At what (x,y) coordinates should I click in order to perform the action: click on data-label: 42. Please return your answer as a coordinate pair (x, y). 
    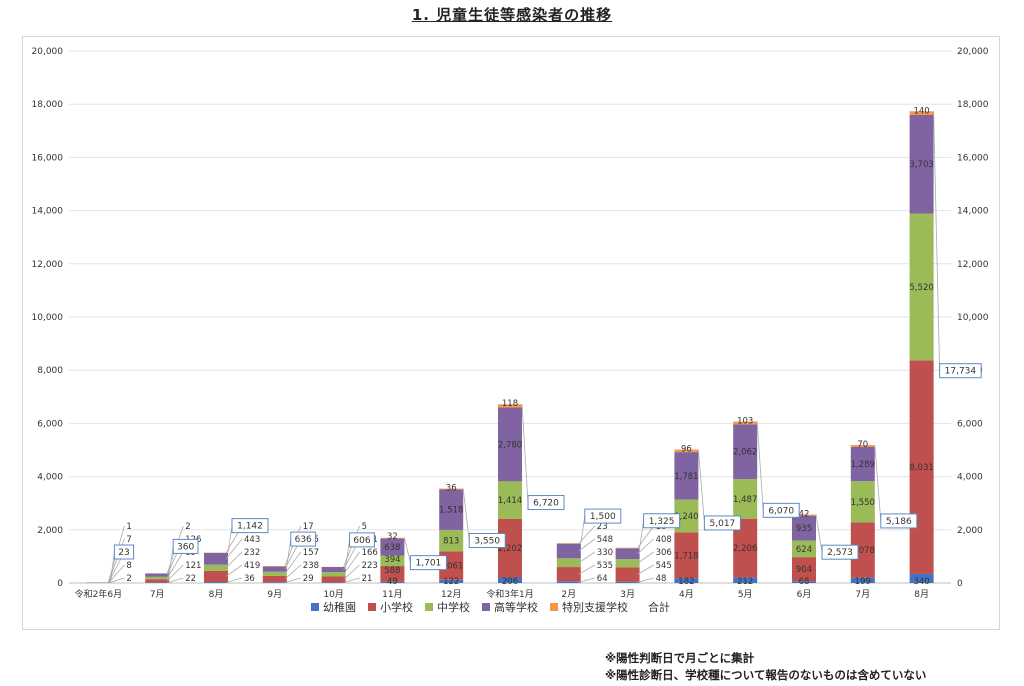
    Looking at the image, I should click on (804, 515).